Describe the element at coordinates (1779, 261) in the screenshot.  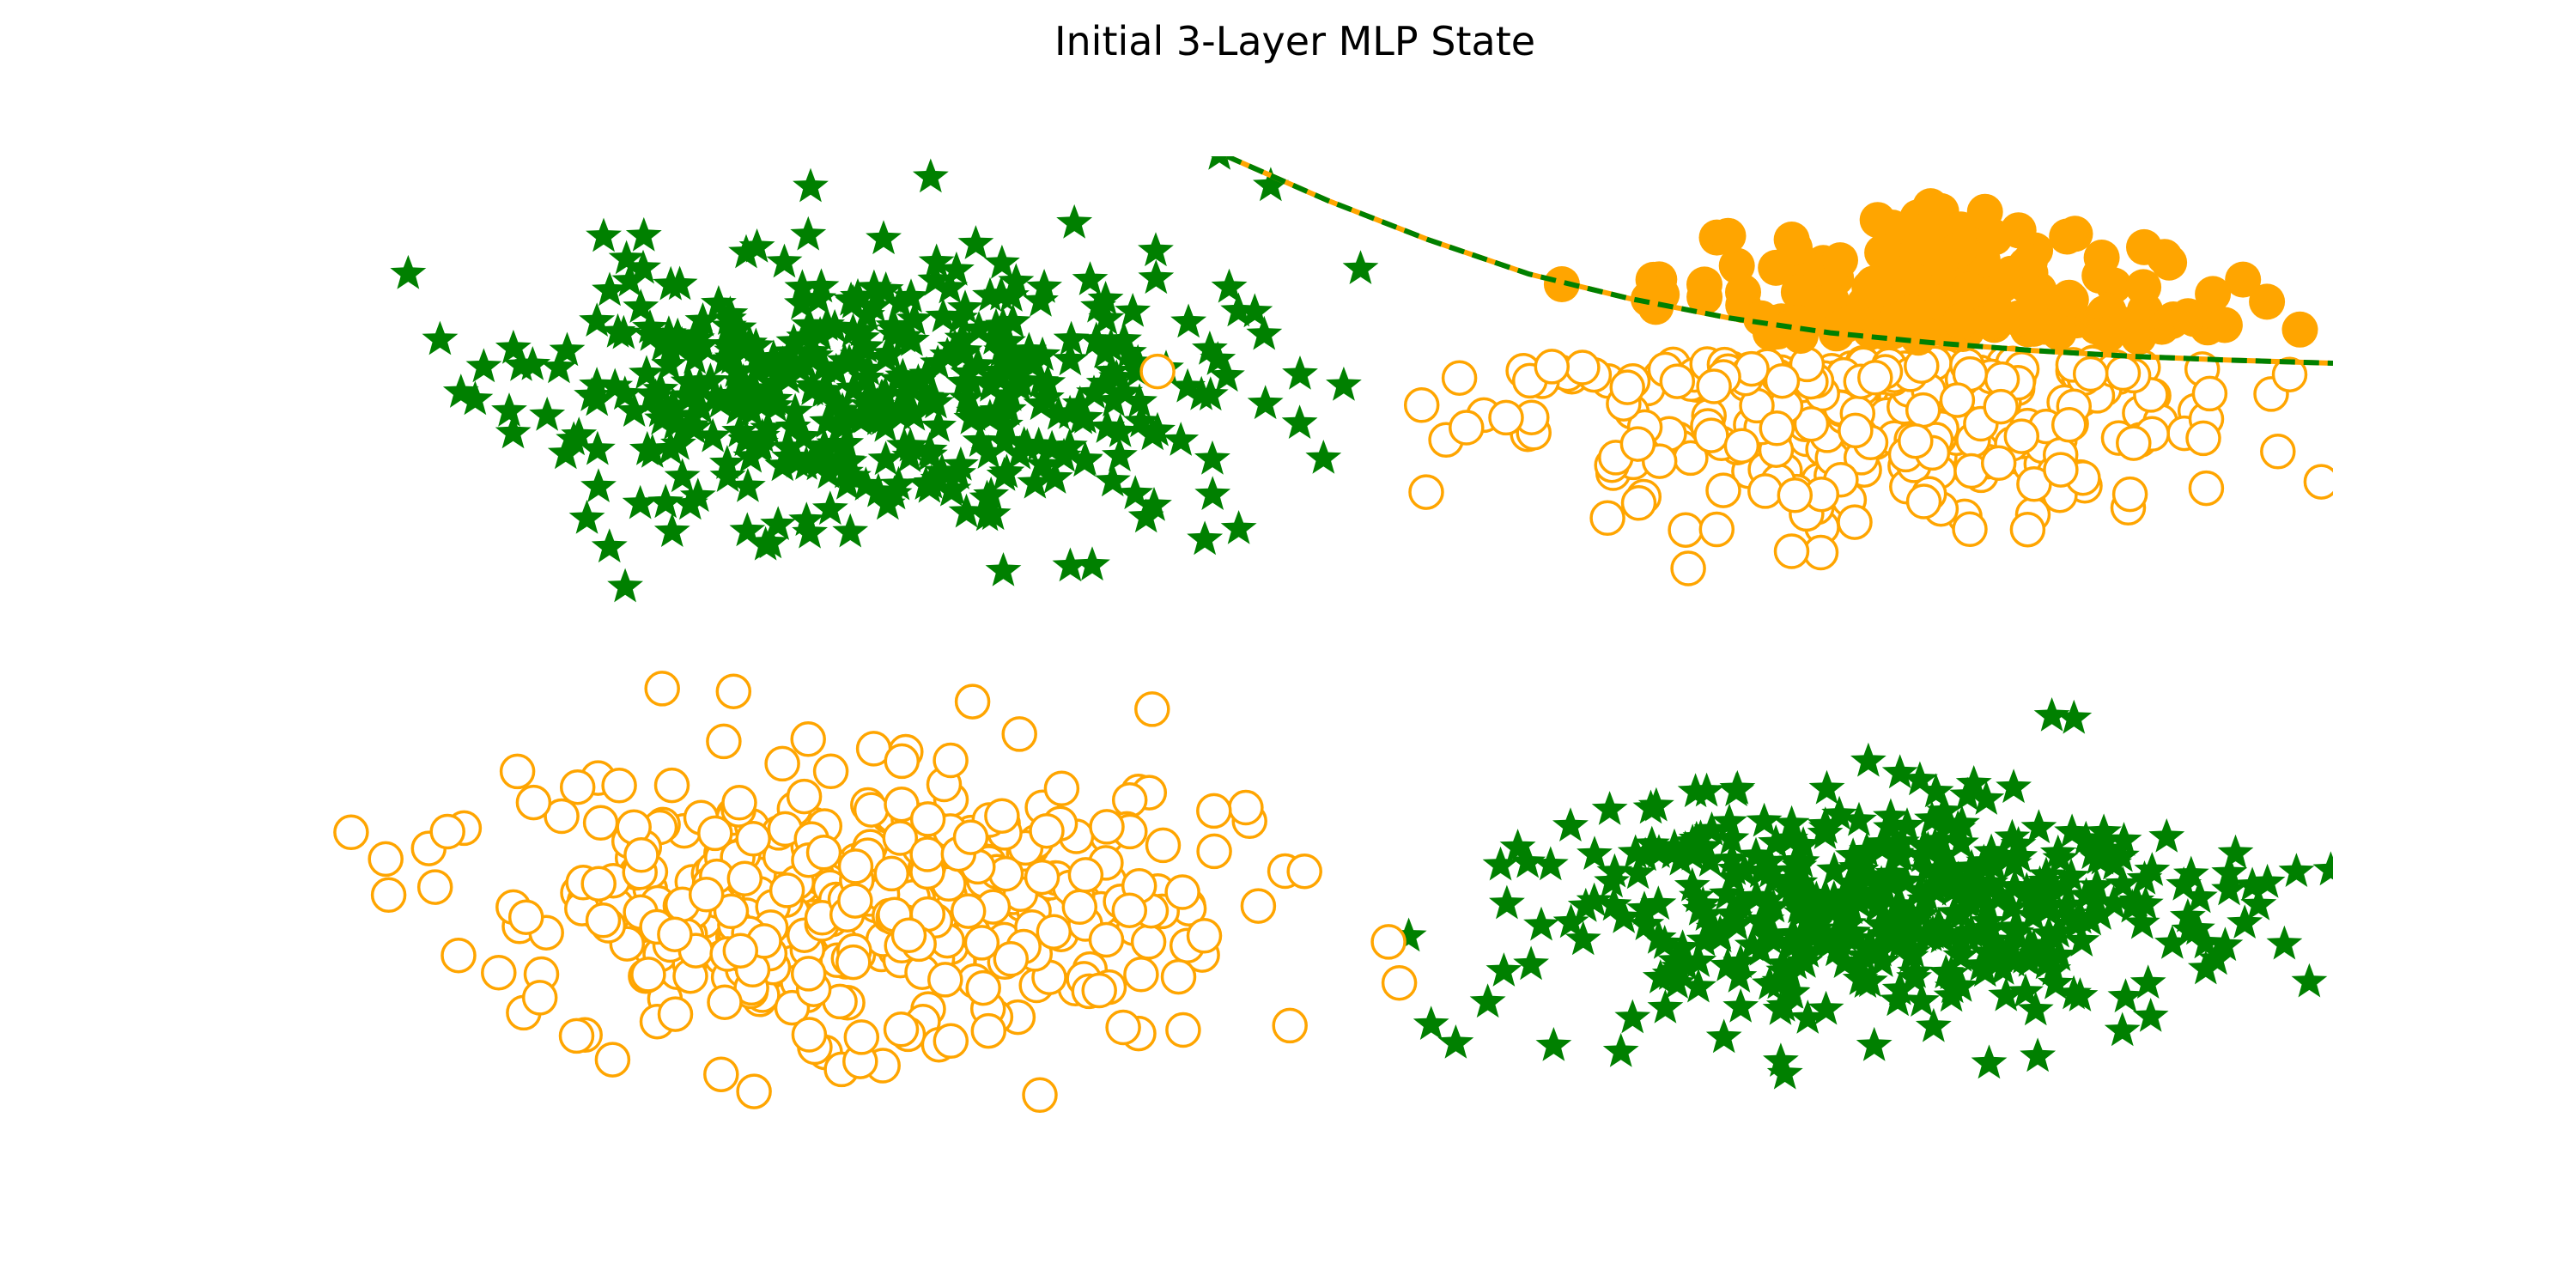
I see `decision-boundary-dashes` at that location.